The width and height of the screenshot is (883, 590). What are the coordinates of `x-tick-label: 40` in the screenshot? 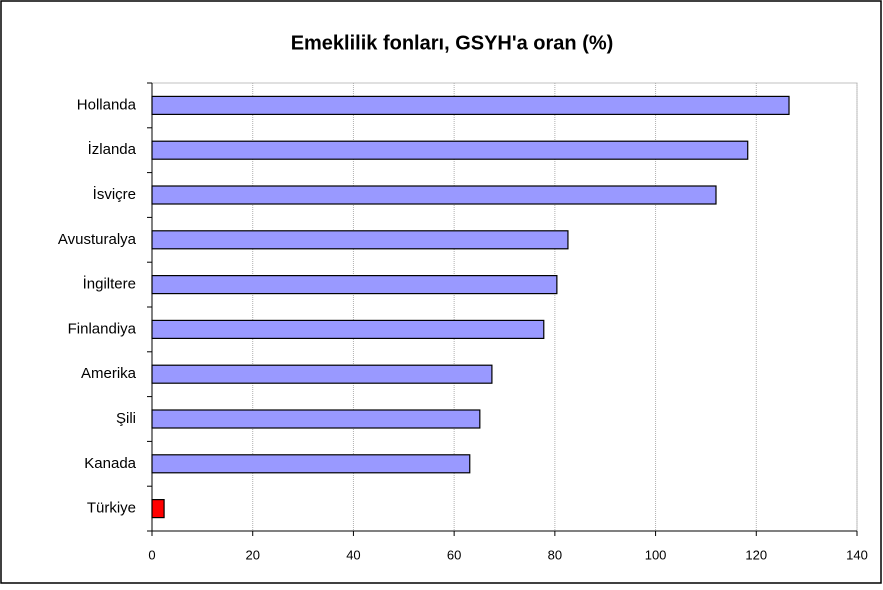 It's located at (353, 554).